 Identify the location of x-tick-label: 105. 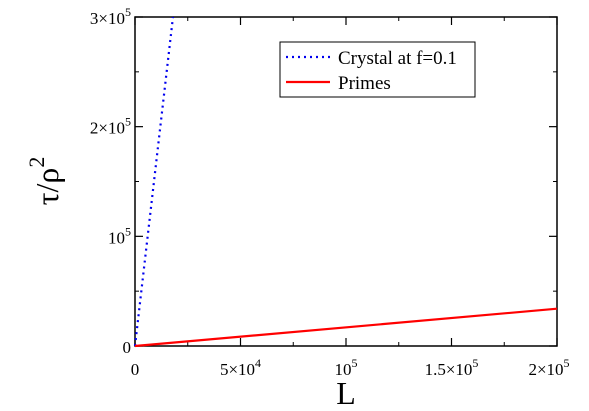
(346, 367).